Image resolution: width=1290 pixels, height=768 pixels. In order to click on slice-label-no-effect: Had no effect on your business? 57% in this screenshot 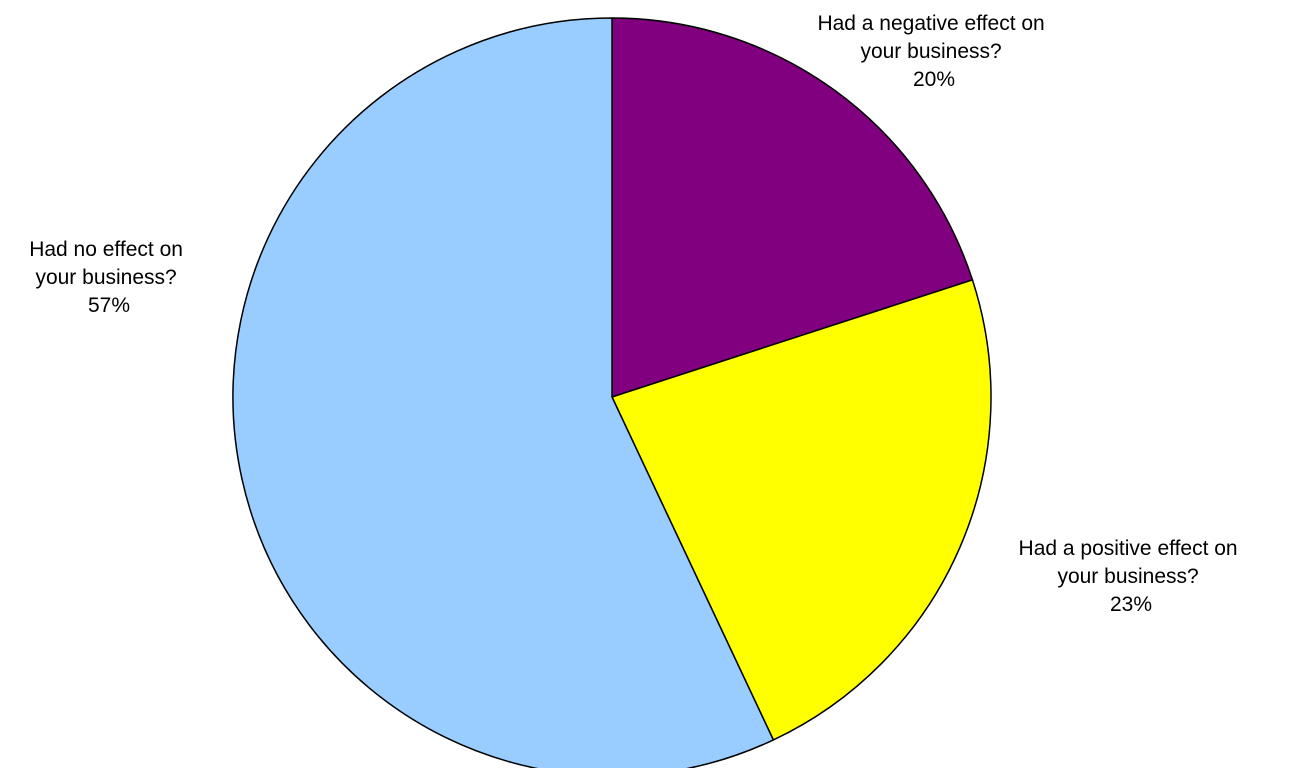, I will do `click(109, 277)`.